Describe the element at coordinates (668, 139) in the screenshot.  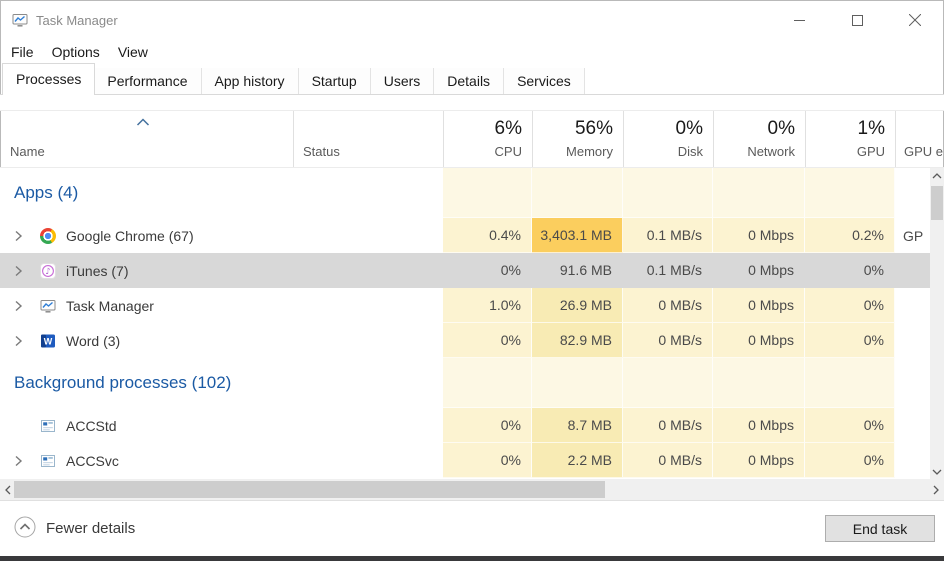
I see `column-header-disk: 0% Disk` at that location.